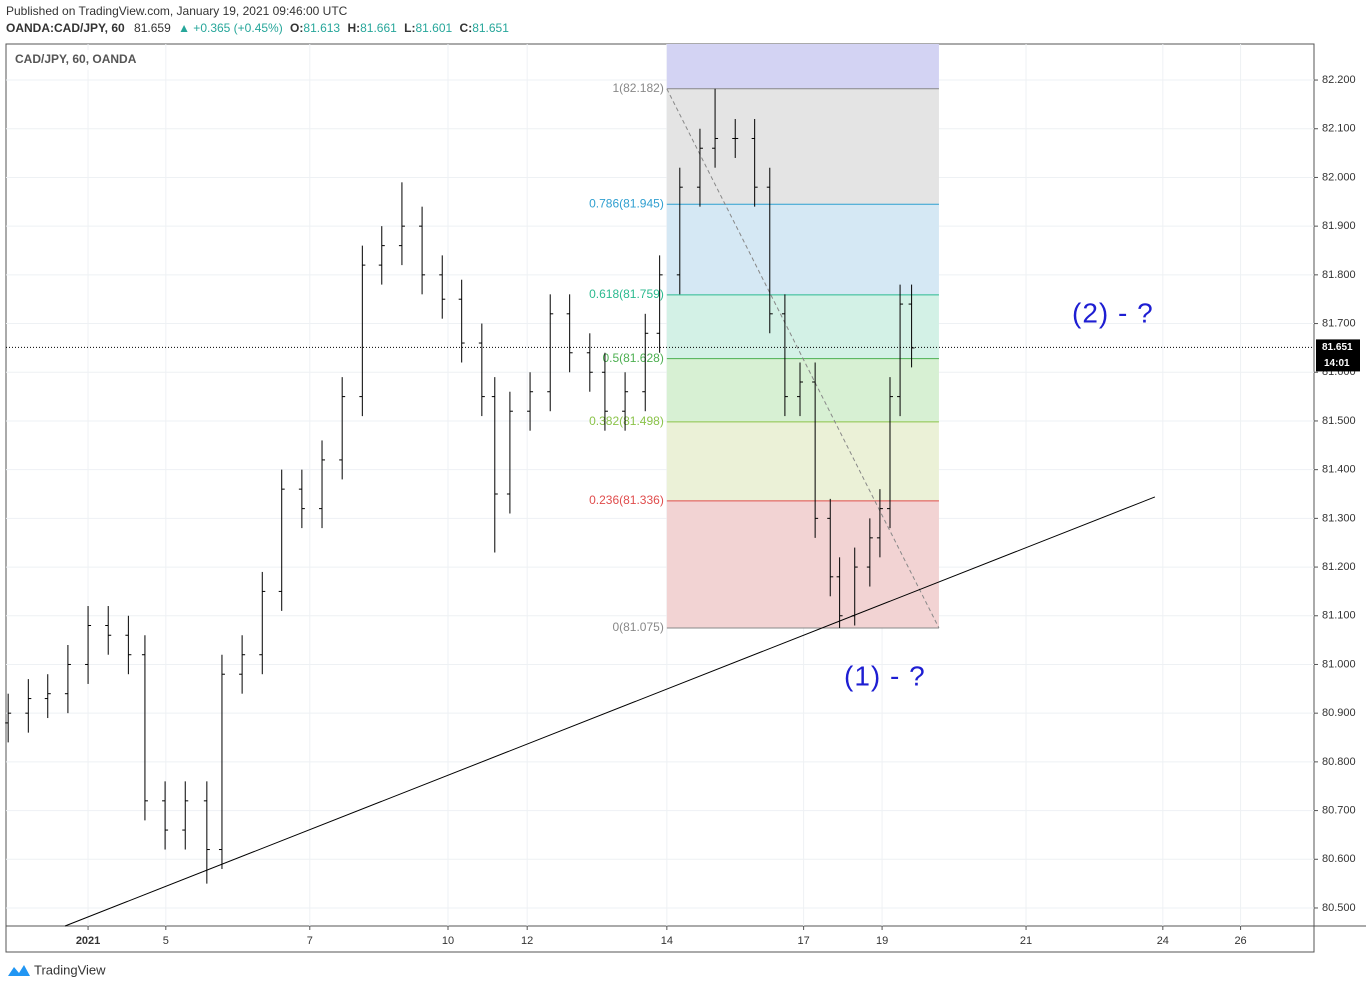  What do you see at coordinates (353, 28) in the screenshot?
I see `ohlc-label: H:` at bounding box center [353, 28].